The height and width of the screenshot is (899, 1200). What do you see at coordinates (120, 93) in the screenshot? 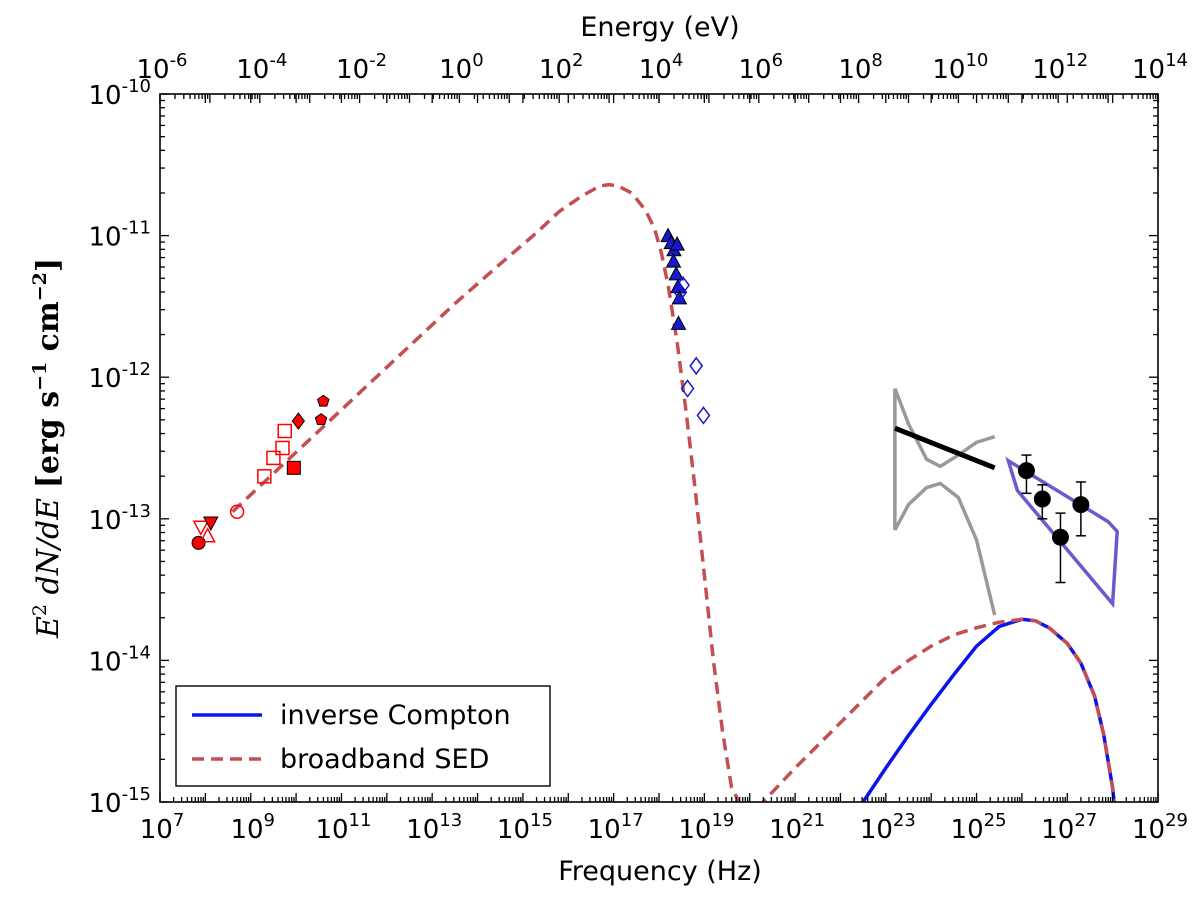
I see `y-tick-label: 10-10` at bounding box center [120, 93].